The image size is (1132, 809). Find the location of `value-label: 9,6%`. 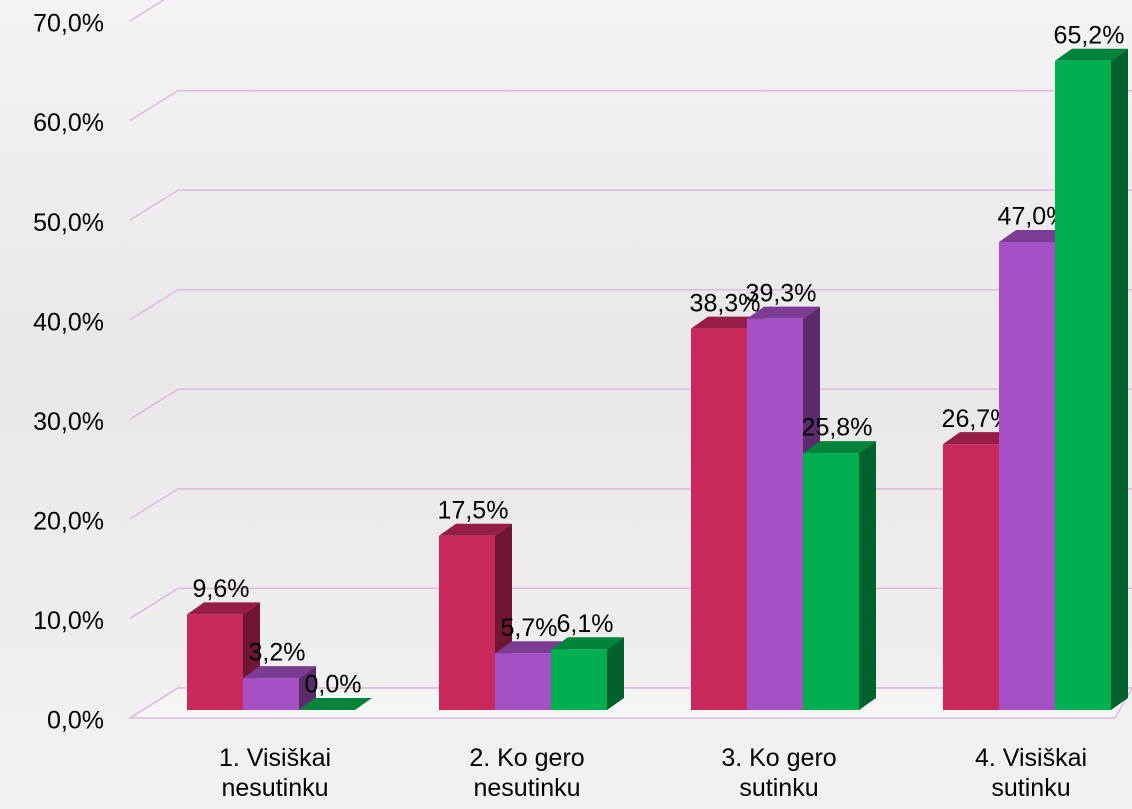

value-label: 9,6% is located at coordinates (221, 589).